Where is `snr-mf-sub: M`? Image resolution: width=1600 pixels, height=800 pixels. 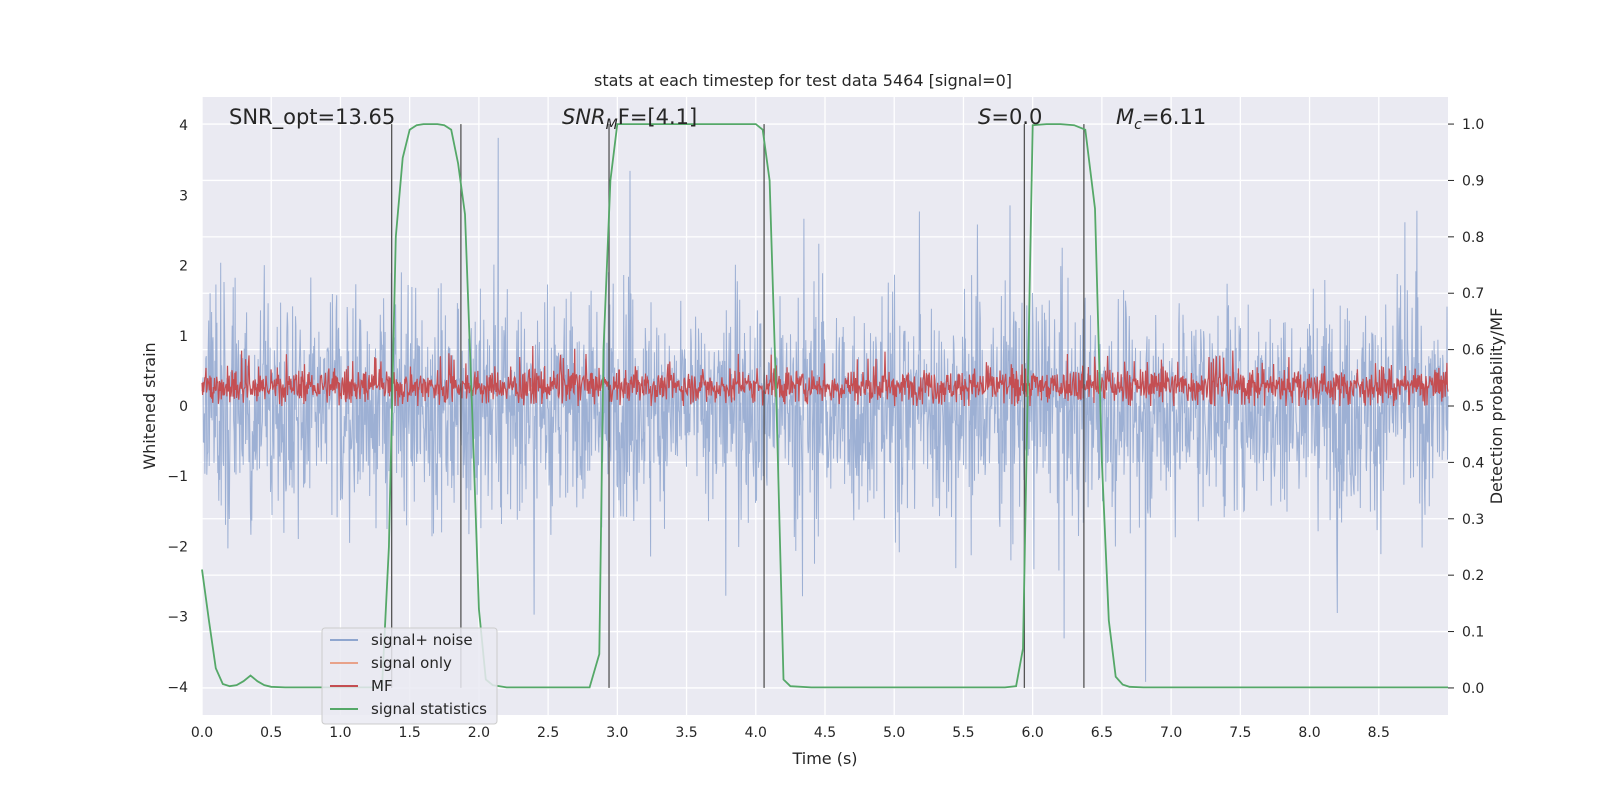 snr-mf-sub: M is located at coordinates (612, 125).